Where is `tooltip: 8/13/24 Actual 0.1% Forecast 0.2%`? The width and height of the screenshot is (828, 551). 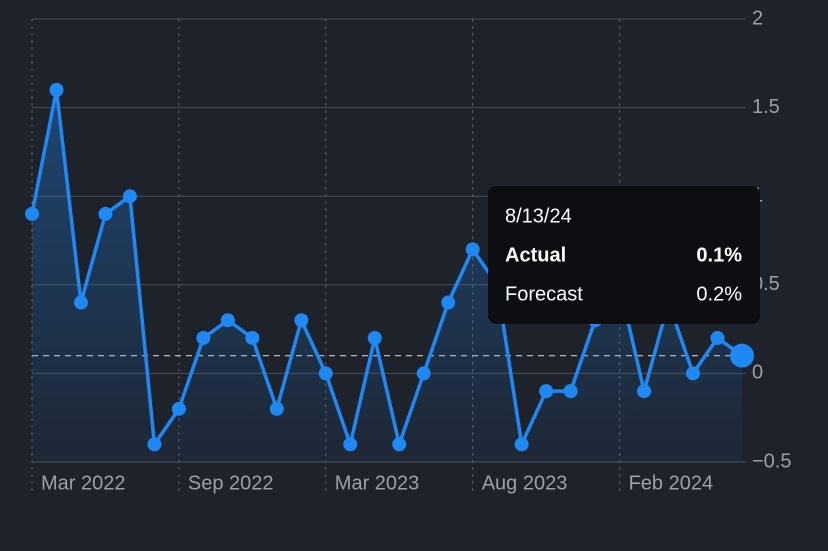
tooltip: 8/13/24 Actual 0.1% Forecast 0.2% is located at coordinates (624, 255).